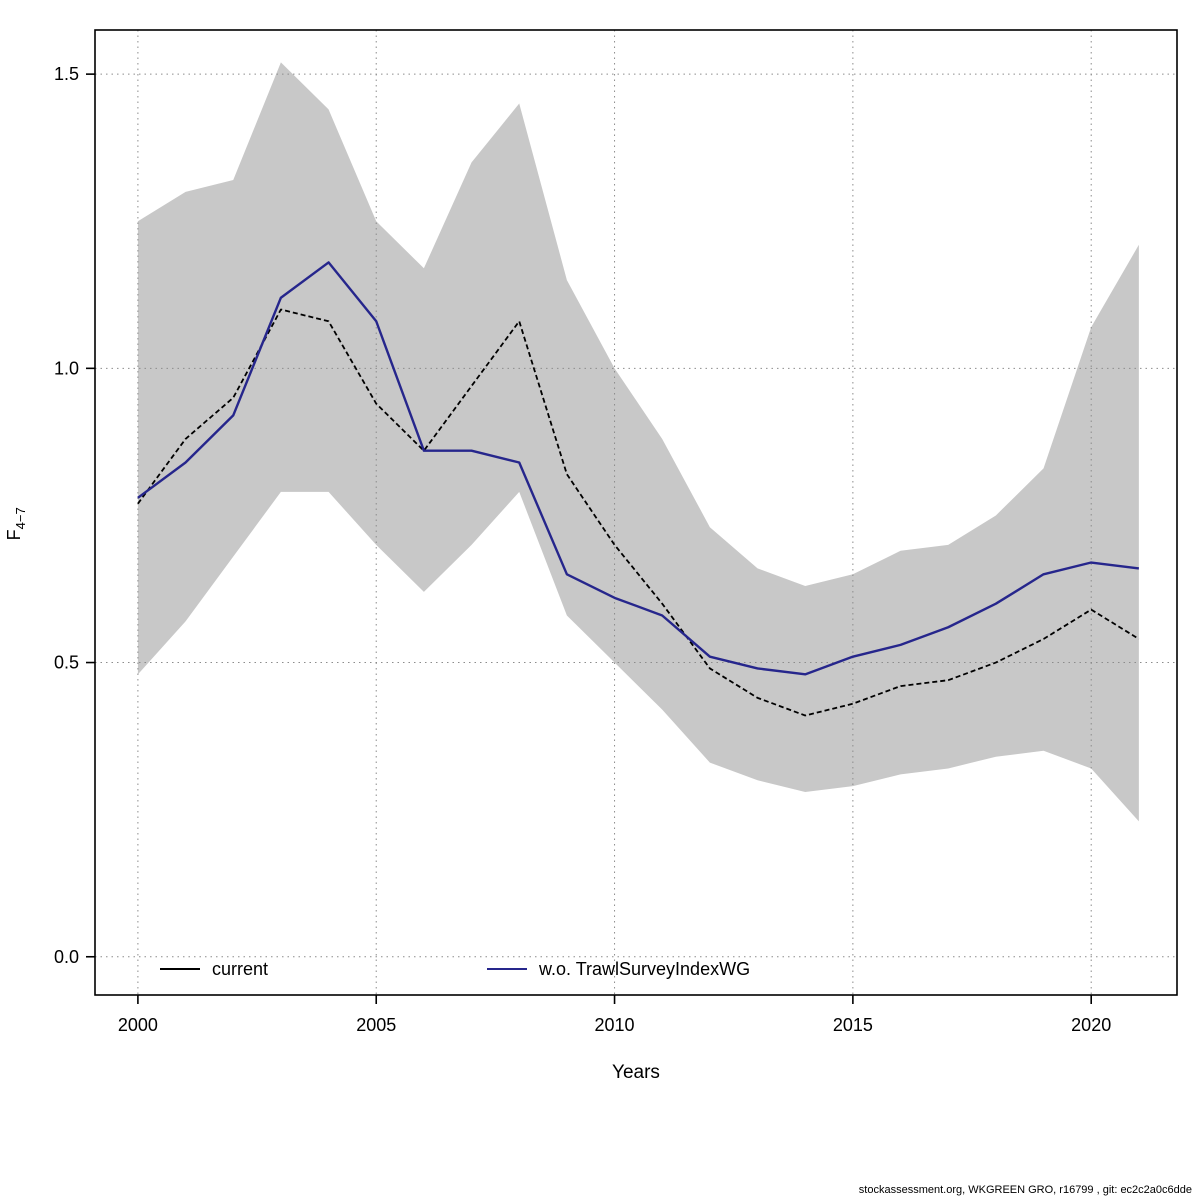 This screenshot has height=1200, width=1200. I want to click on y-axis-label-sub: 4−7, so click(20, 518).